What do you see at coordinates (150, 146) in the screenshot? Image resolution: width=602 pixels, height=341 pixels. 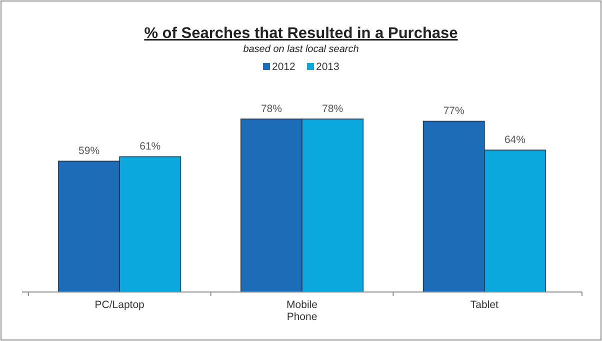 I see `data-label: 61%` at bounding box center [150, 146].